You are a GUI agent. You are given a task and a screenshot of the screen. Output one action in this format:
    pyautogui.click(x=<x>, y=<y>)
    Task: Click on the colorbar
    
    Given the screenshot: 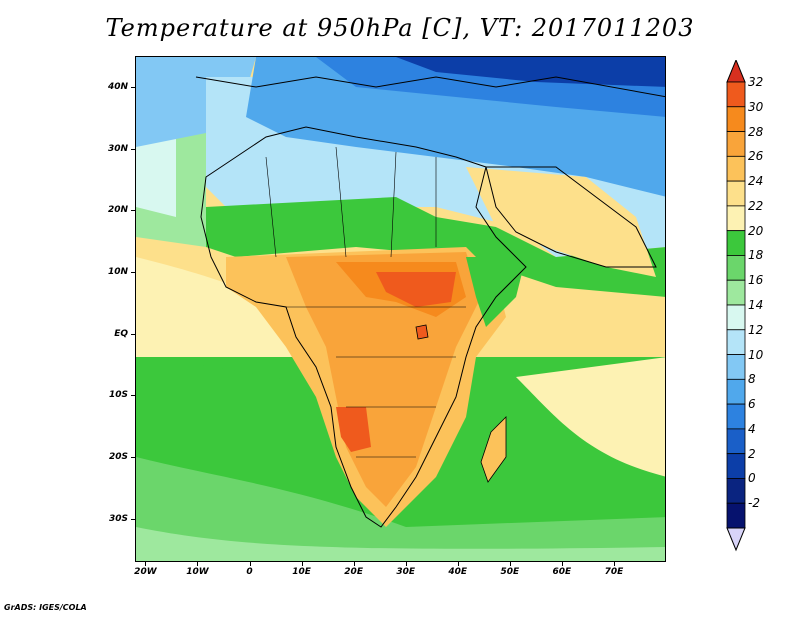 What is the action you would take?
    pyautogui.click(x=736, y=306)
    